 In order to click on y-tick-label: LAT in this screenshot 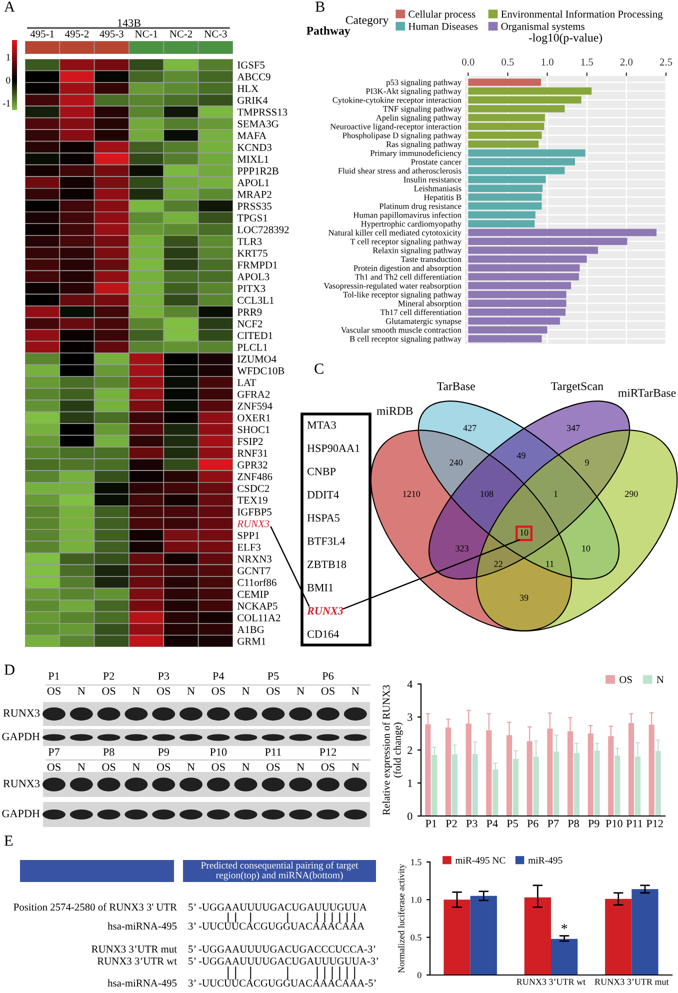, I will do `click(246, 382)`.